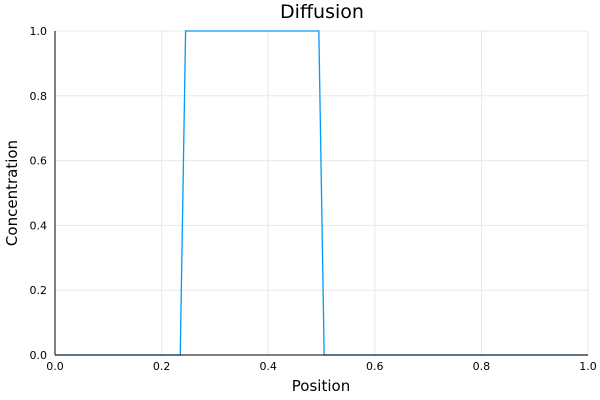 The image size is (600, 400). What do you see at coordinates (268, 366) in the screenshot?
I see `x-tick-label: 0.4` at bounding box center [268, 366].